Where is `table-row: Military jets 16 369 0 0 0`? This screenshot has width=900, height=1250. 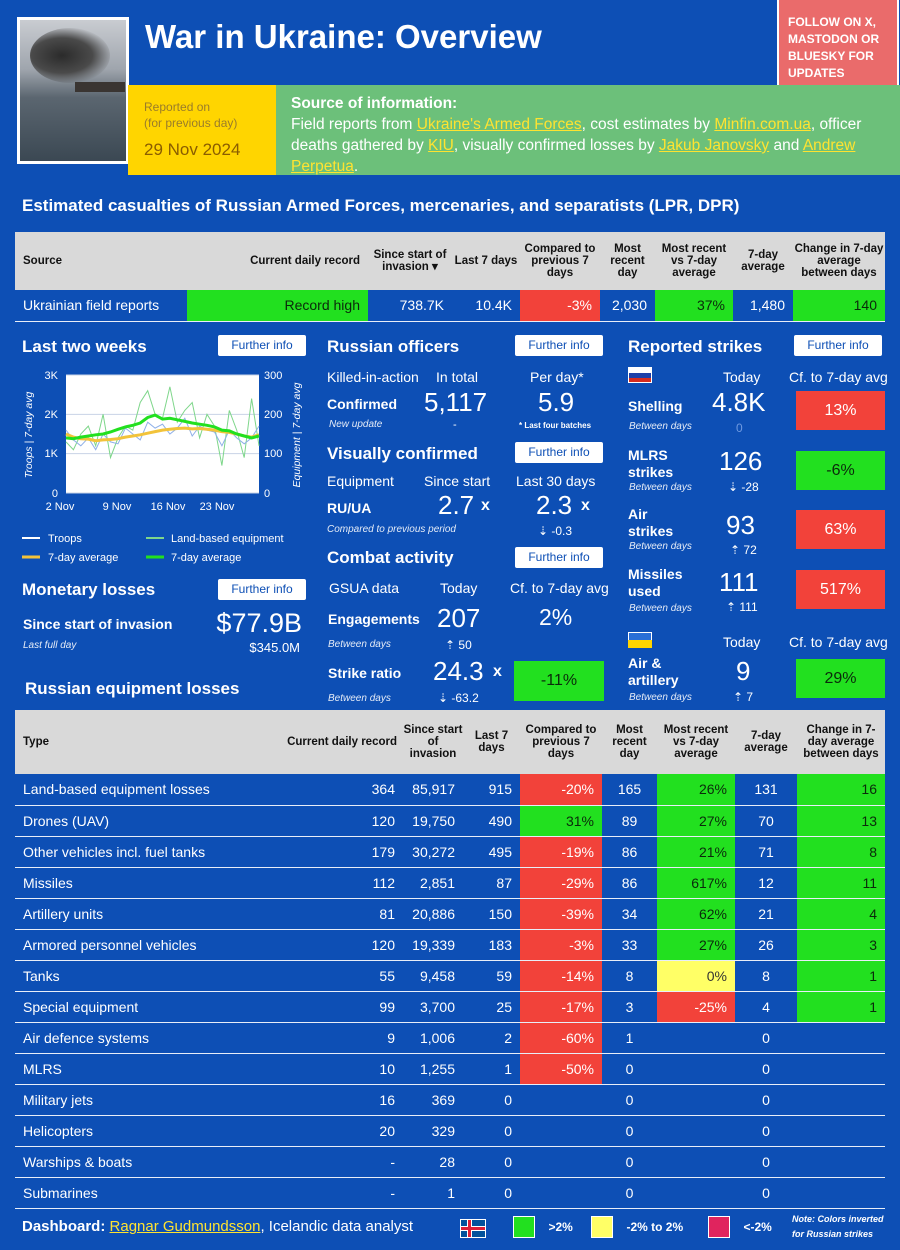 table-row: Military jets 16 369 0 0 0 is located at coordinates (450, 1100).